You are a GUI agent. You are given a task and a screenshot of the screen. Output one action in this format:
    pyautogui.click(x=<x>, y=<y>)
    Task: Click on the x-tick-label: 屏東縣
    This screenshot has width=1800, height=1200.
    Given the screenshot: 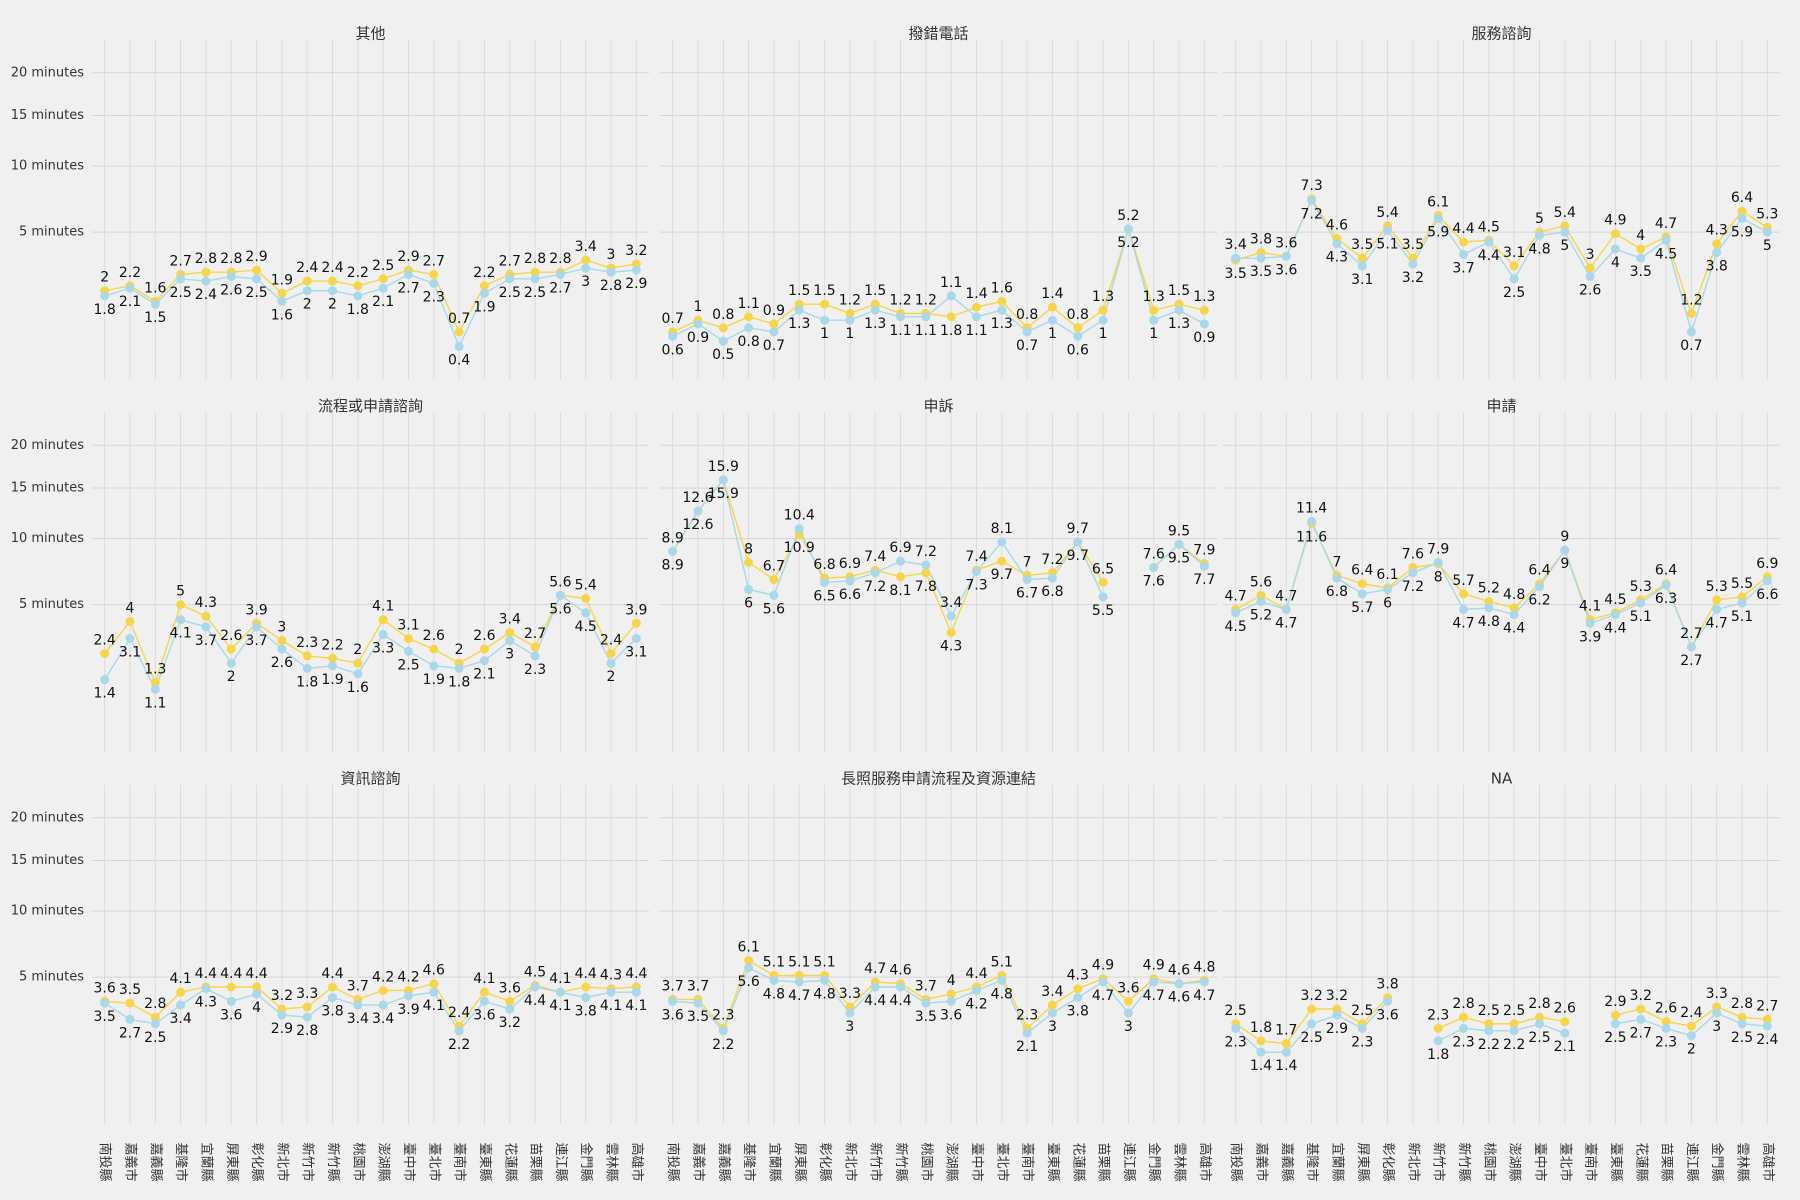 What is the action you would take?
    pyautogui.click(x=1363, y=1162)
    